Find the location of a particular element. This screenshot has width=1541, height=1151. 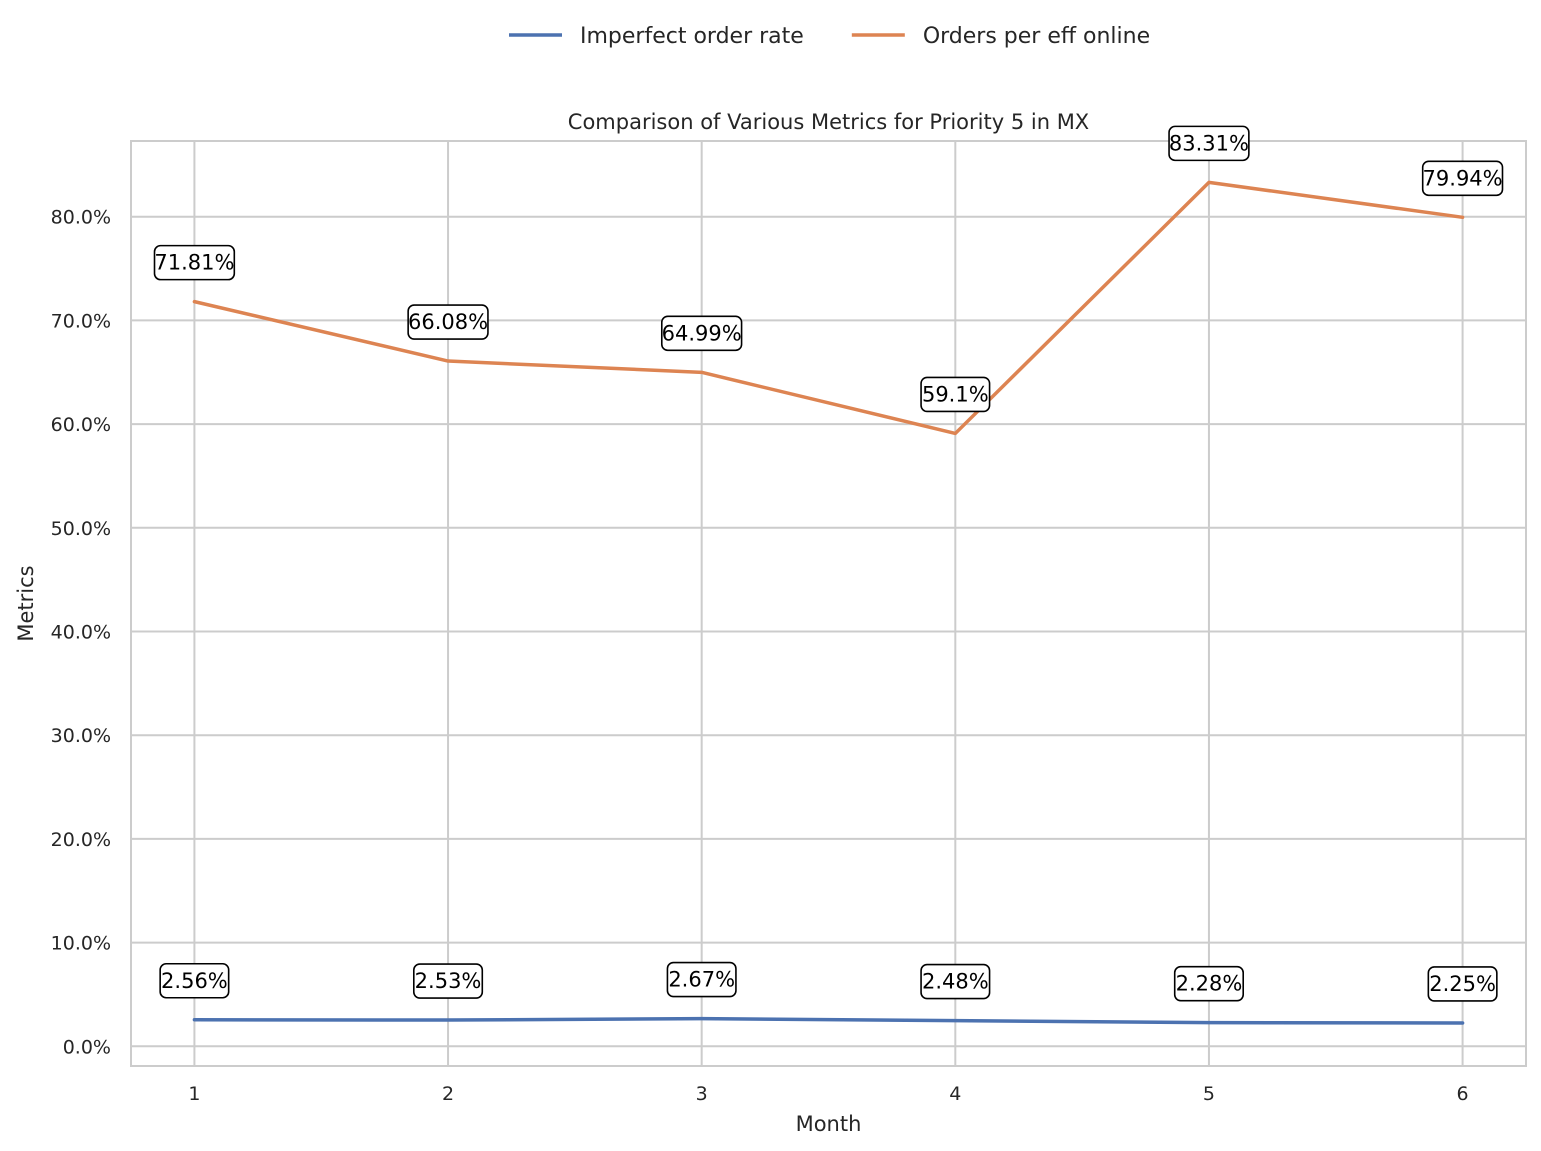

data-label-text: 59.1% is located at coordinates (955, 394).